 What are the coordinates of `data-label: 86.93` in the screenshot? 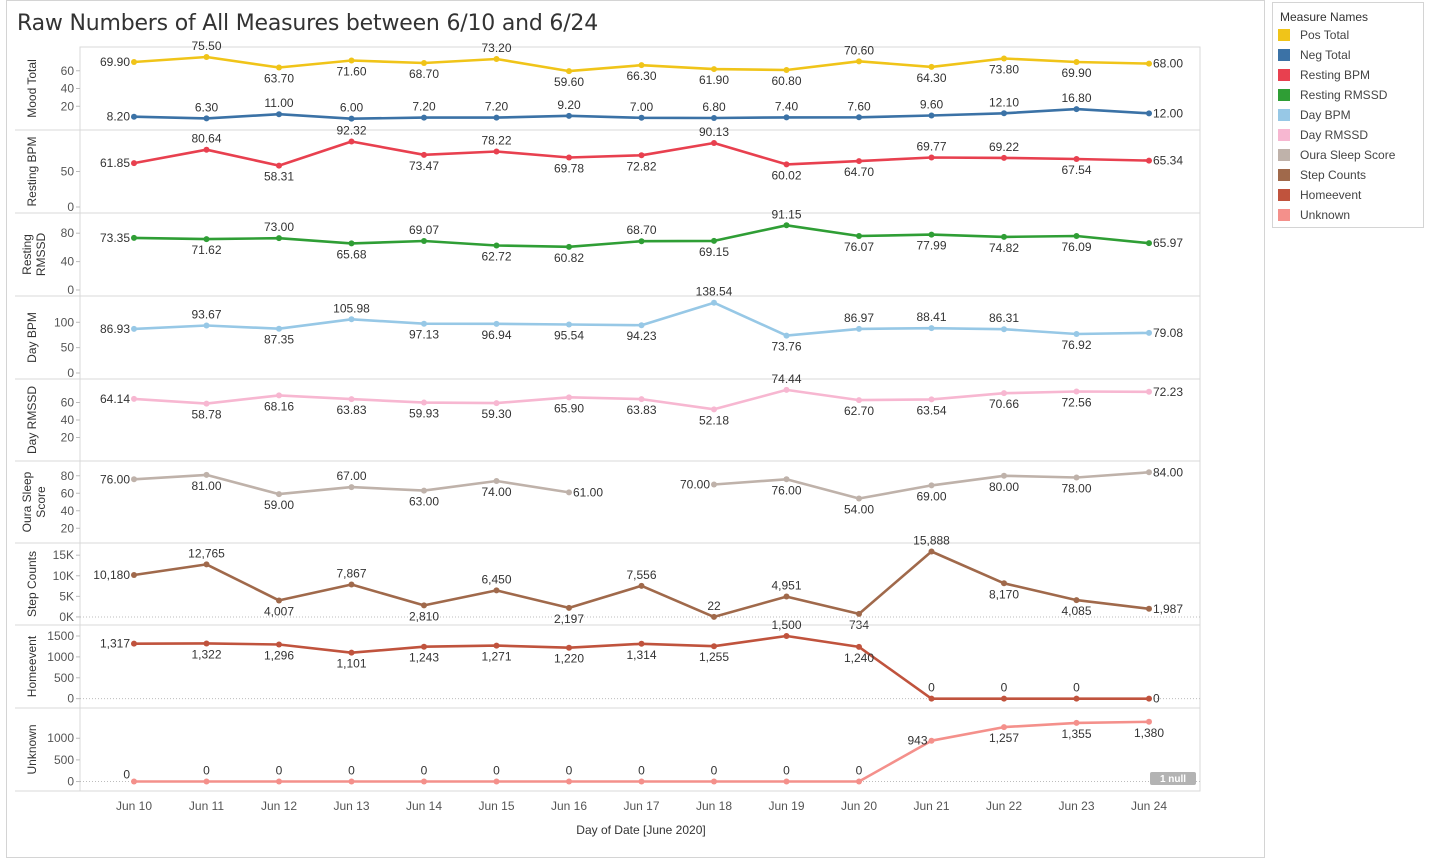 It's located at (115, 329).